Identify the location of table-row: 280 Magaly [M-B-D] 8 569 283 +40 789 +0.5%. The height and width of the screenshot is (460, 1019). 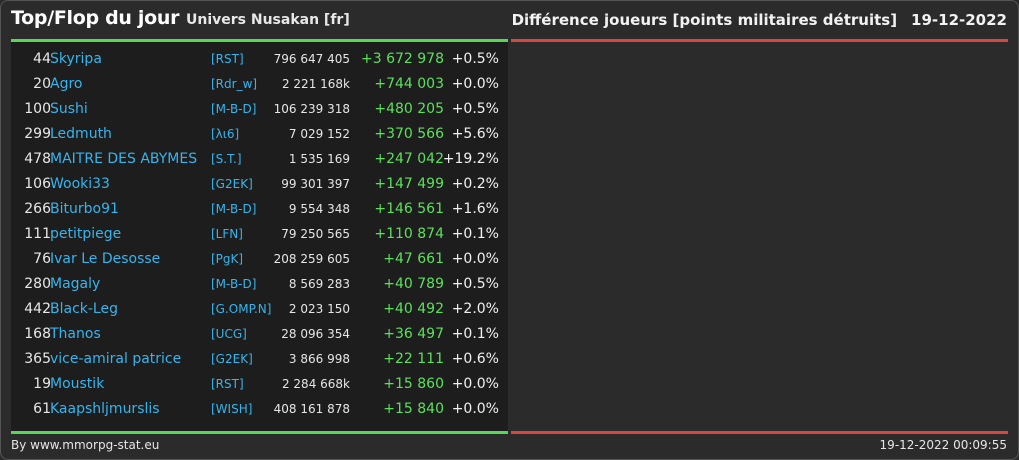
(259, 284).